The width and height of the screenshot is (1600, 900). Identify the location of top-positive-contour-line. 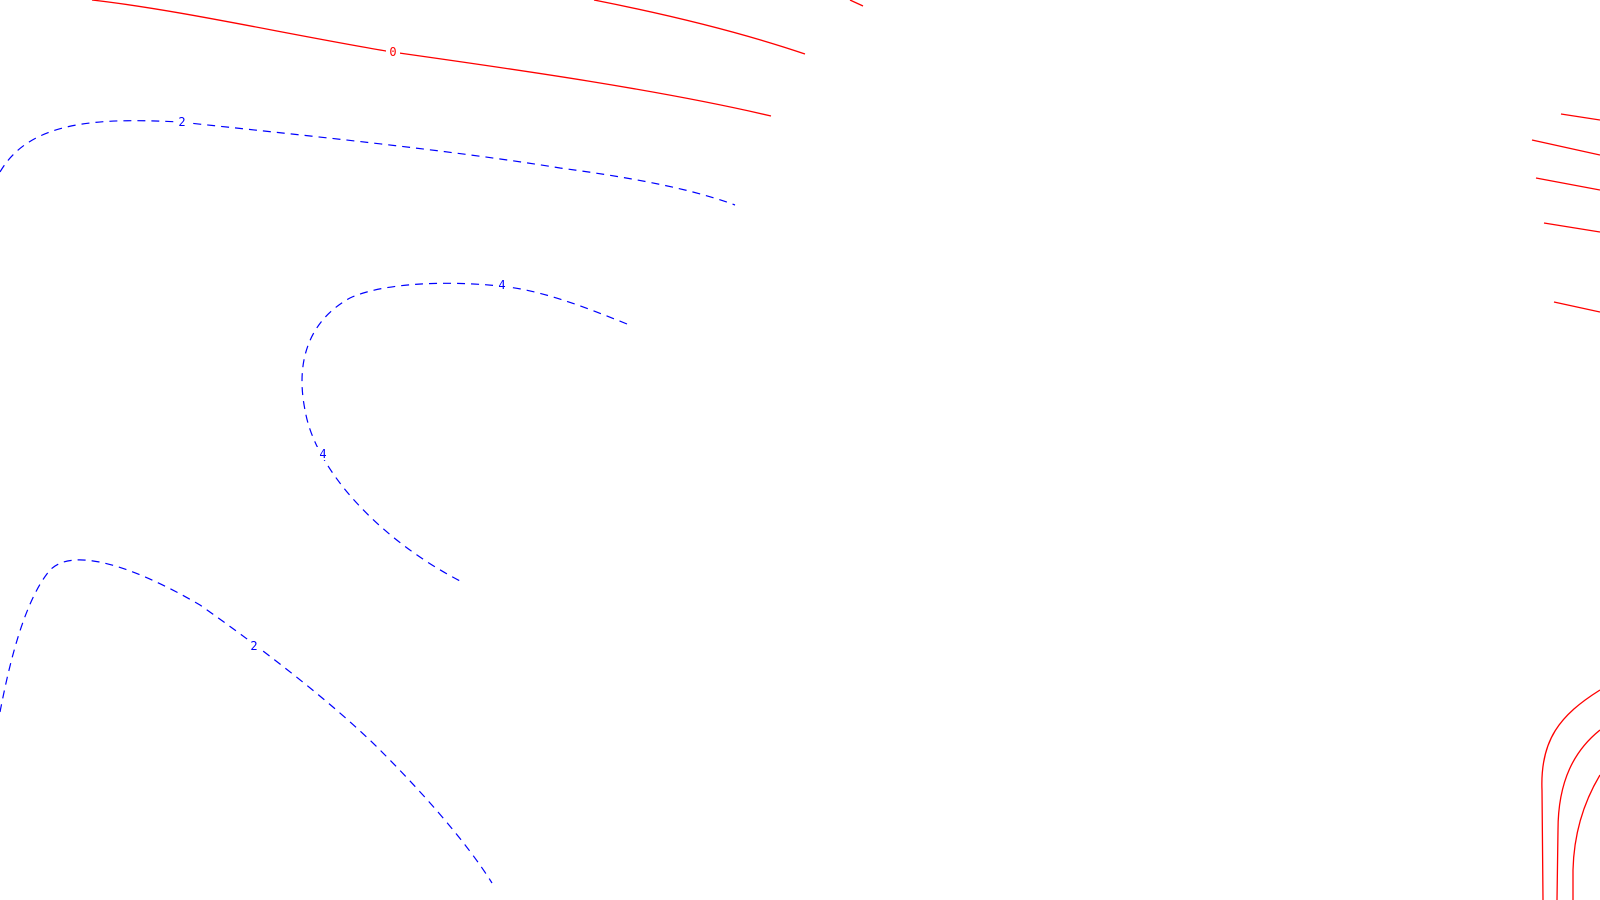
(699, 27).